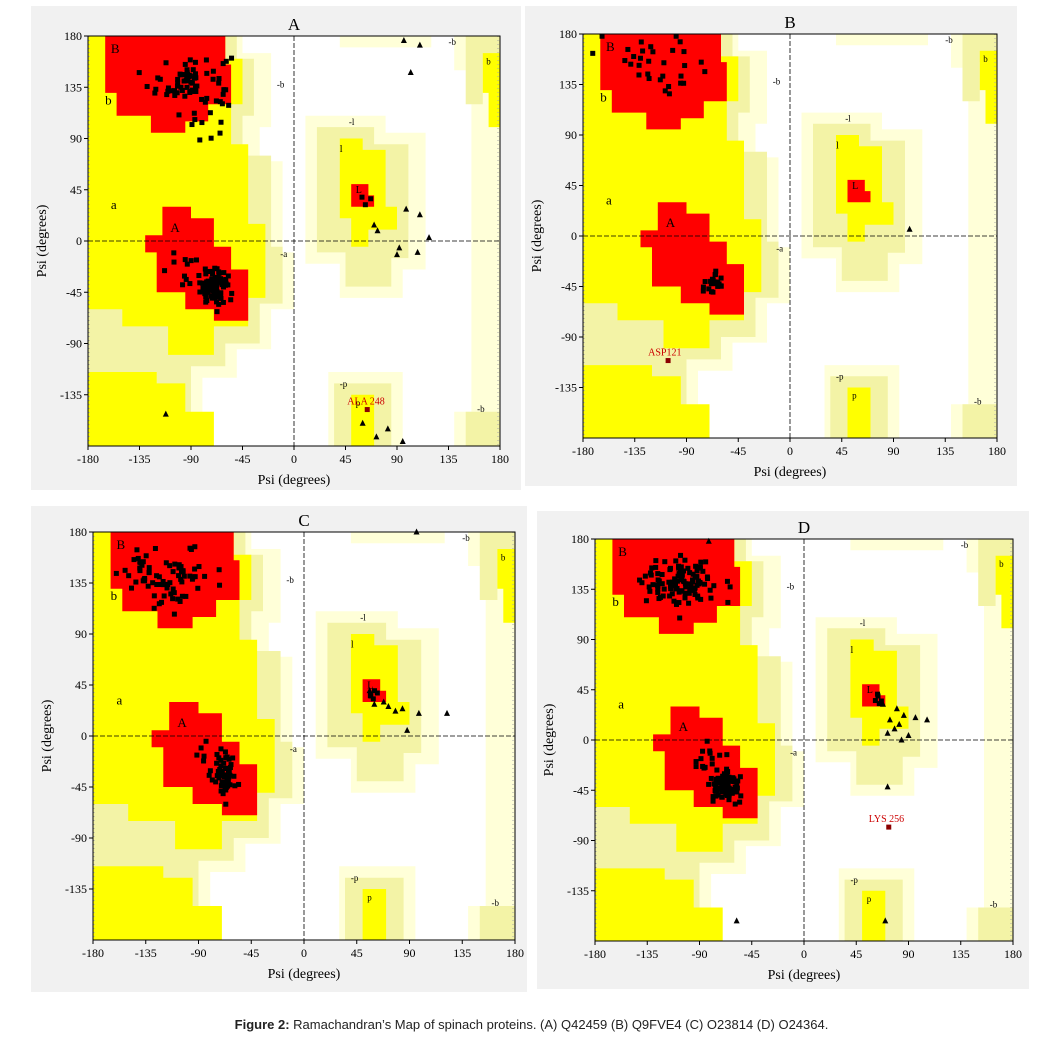  Describe the element at coordinates (199, 953) in the screenshot. I see `x-tick-label: -90` at that location.